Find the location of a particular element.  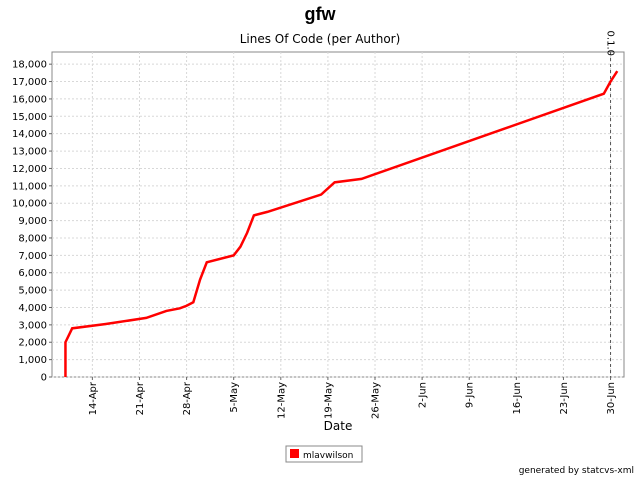

x-tick-label: 26-May is located at coordinates (376, 400).